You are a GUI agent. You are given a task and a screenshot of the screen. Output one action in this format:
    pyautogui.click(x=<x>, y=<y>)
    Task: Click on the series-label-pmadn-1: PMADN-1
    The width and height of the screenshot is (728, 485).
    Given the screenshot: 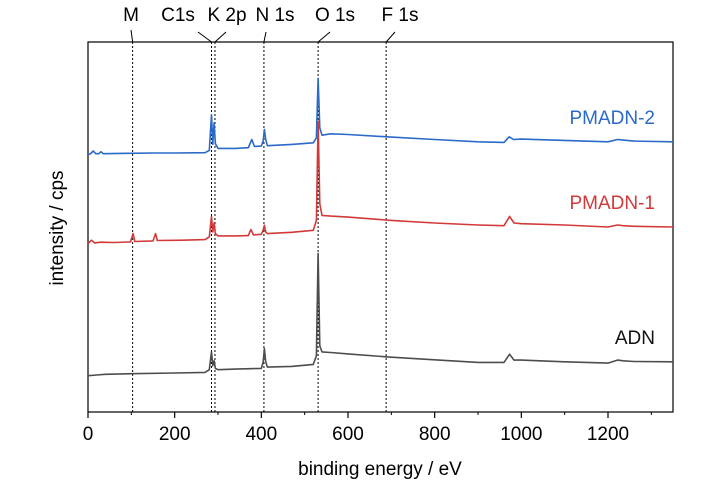 What is the action you would take?
    pyautogui.click(x=612, y=203)
    